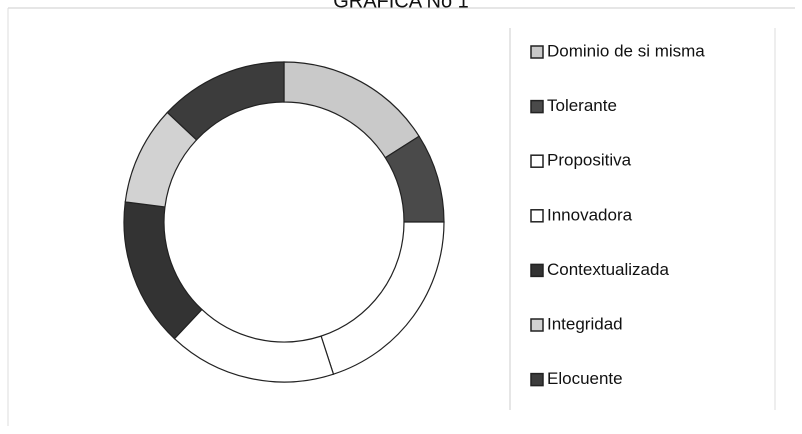 This screenshot has height=434, width=802. What do you see at coordinates (585, 323) in the screenshot?
I see `legend-label: Integridad` at bounding box center [585, 323].